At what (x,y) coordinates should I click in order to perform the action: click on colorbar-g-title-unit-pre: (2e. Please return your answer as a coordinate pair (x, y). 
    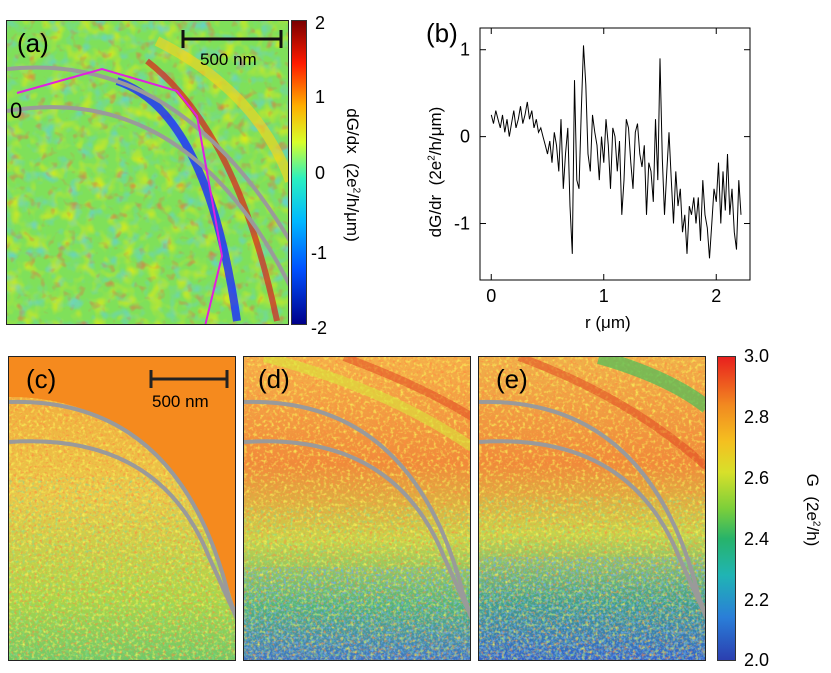
    Looking at the image, I should click on (812, 508).